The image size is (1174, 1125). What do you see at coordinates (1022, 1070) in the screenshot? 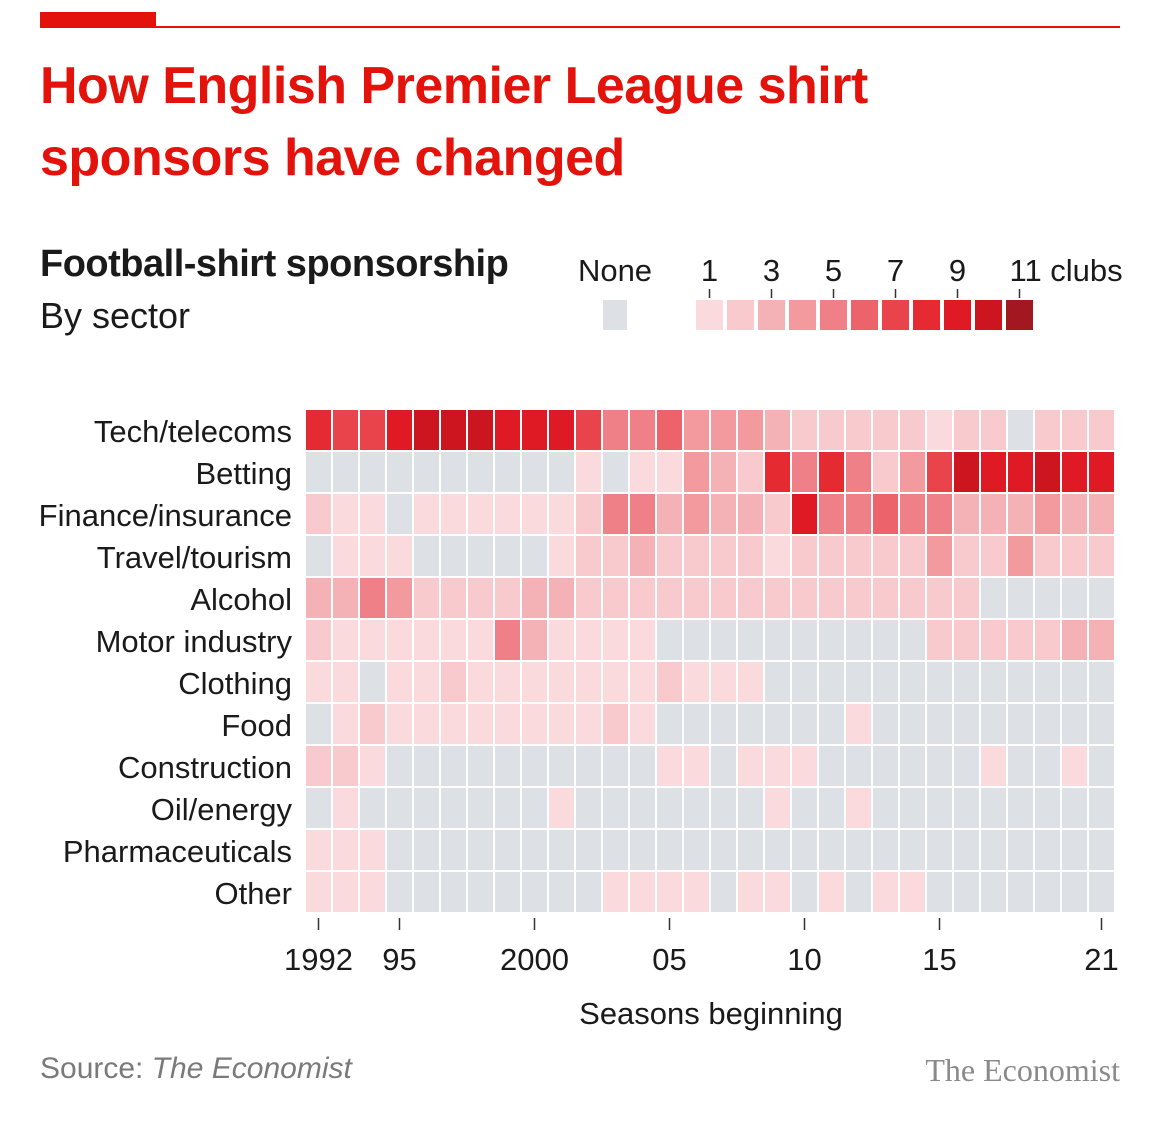
I see `brand-logo: The Economist` at bounding box center [1022, 1070].